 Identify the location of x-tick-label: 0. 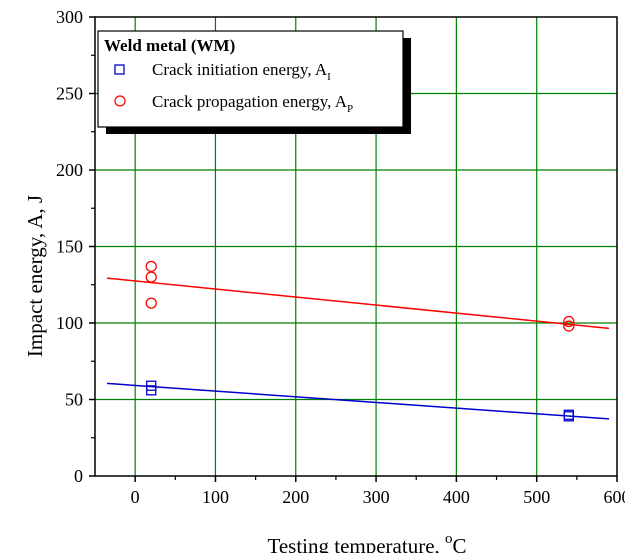
(135, 497).